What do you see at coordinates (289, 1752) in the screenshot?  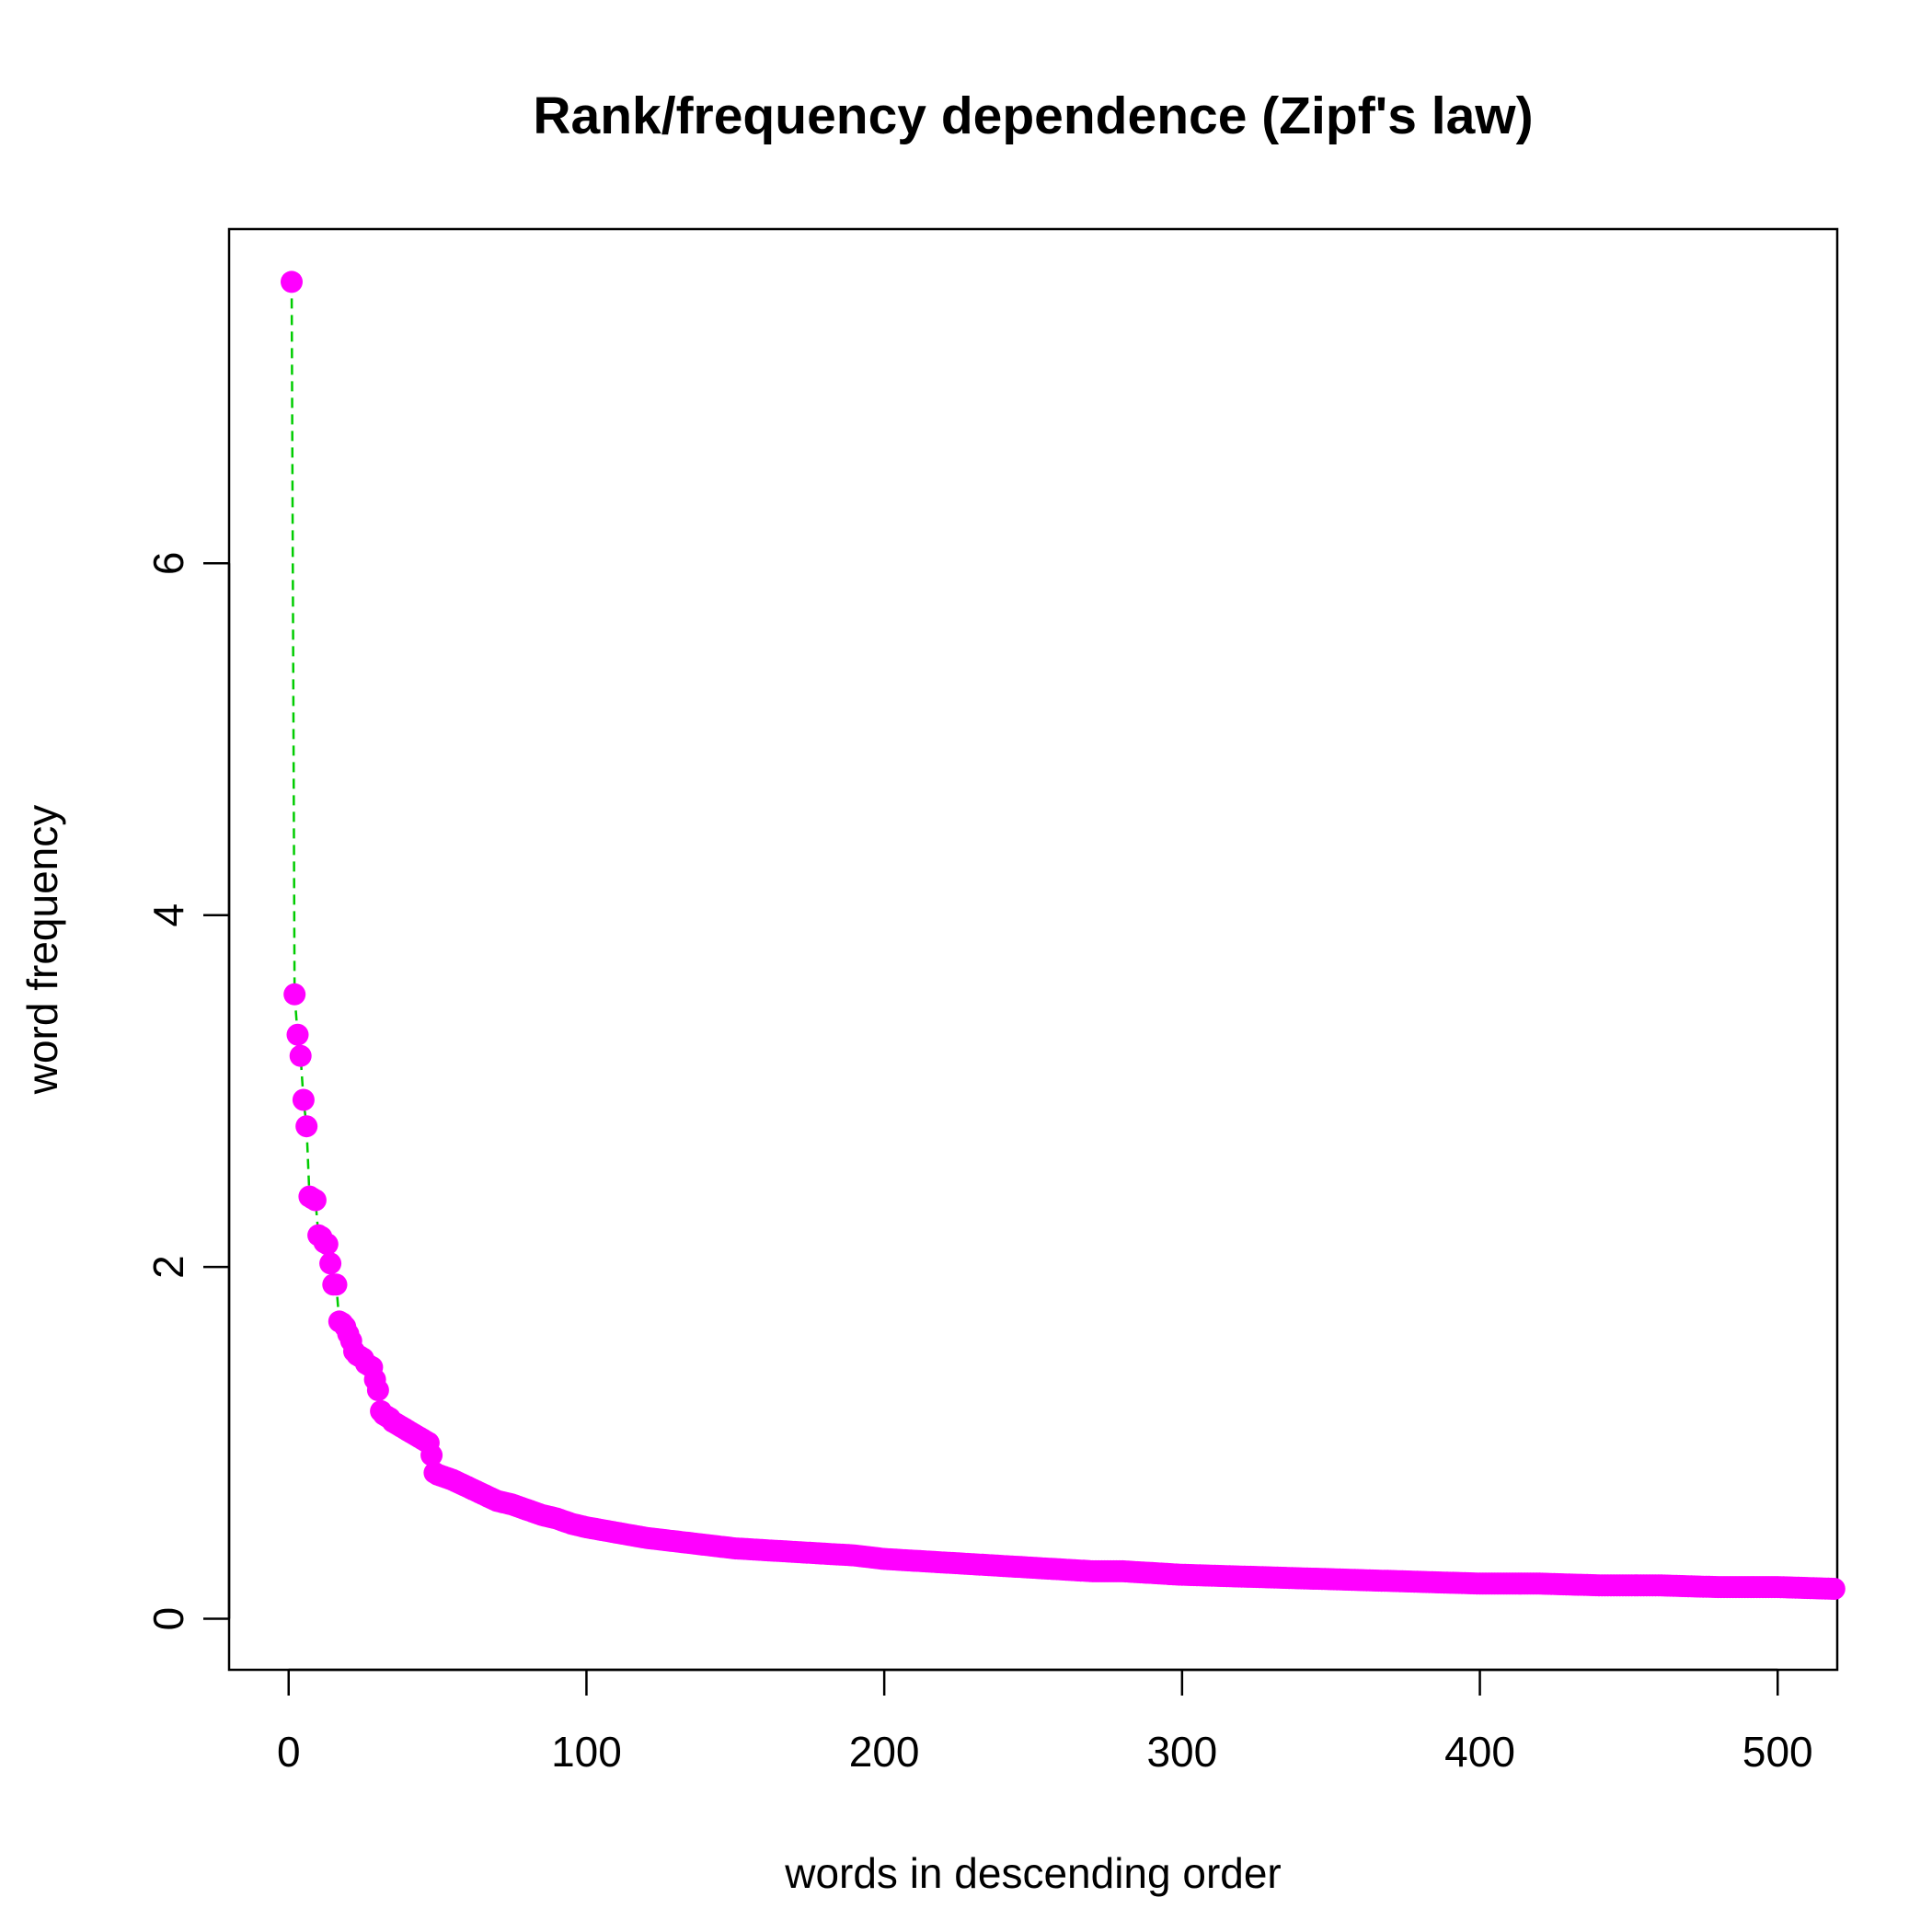 I see `x-tick-label: 0` at bounding box center [289, 1752].